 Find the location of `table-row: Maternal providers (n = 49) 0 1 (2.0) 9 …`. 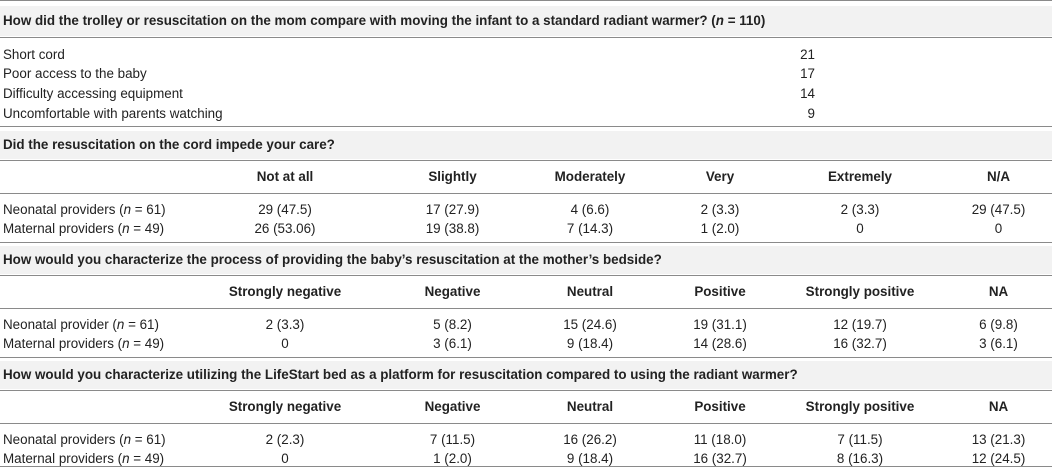

table-row: Maternal providers (n = 49) 0 1 (2.0) 9 … is located at coordinates (526, 459).